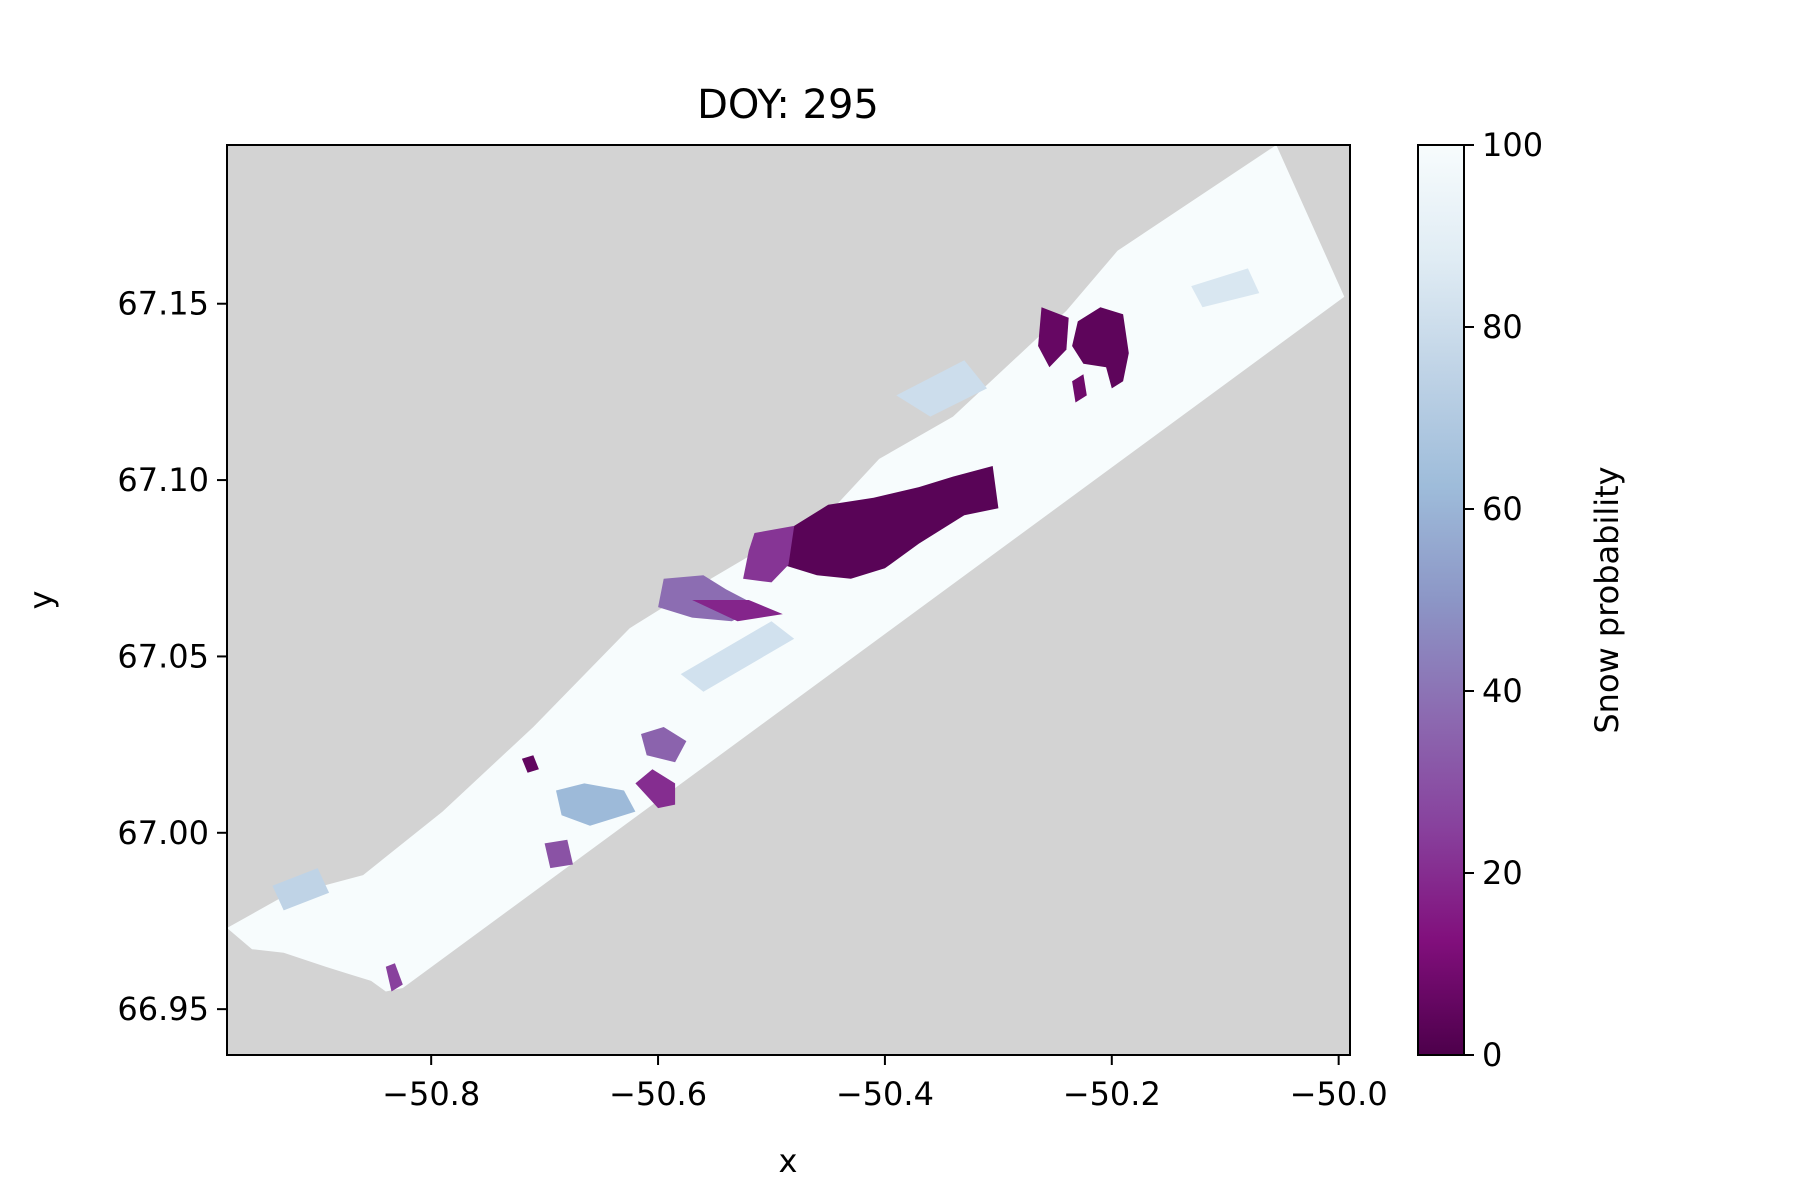 The image size is (1800, 1204). What do you see at coordinates (1502, 509) in the screenshot?
I see `colorbar-tick-label: 60` at bounding box center [1502, 509].